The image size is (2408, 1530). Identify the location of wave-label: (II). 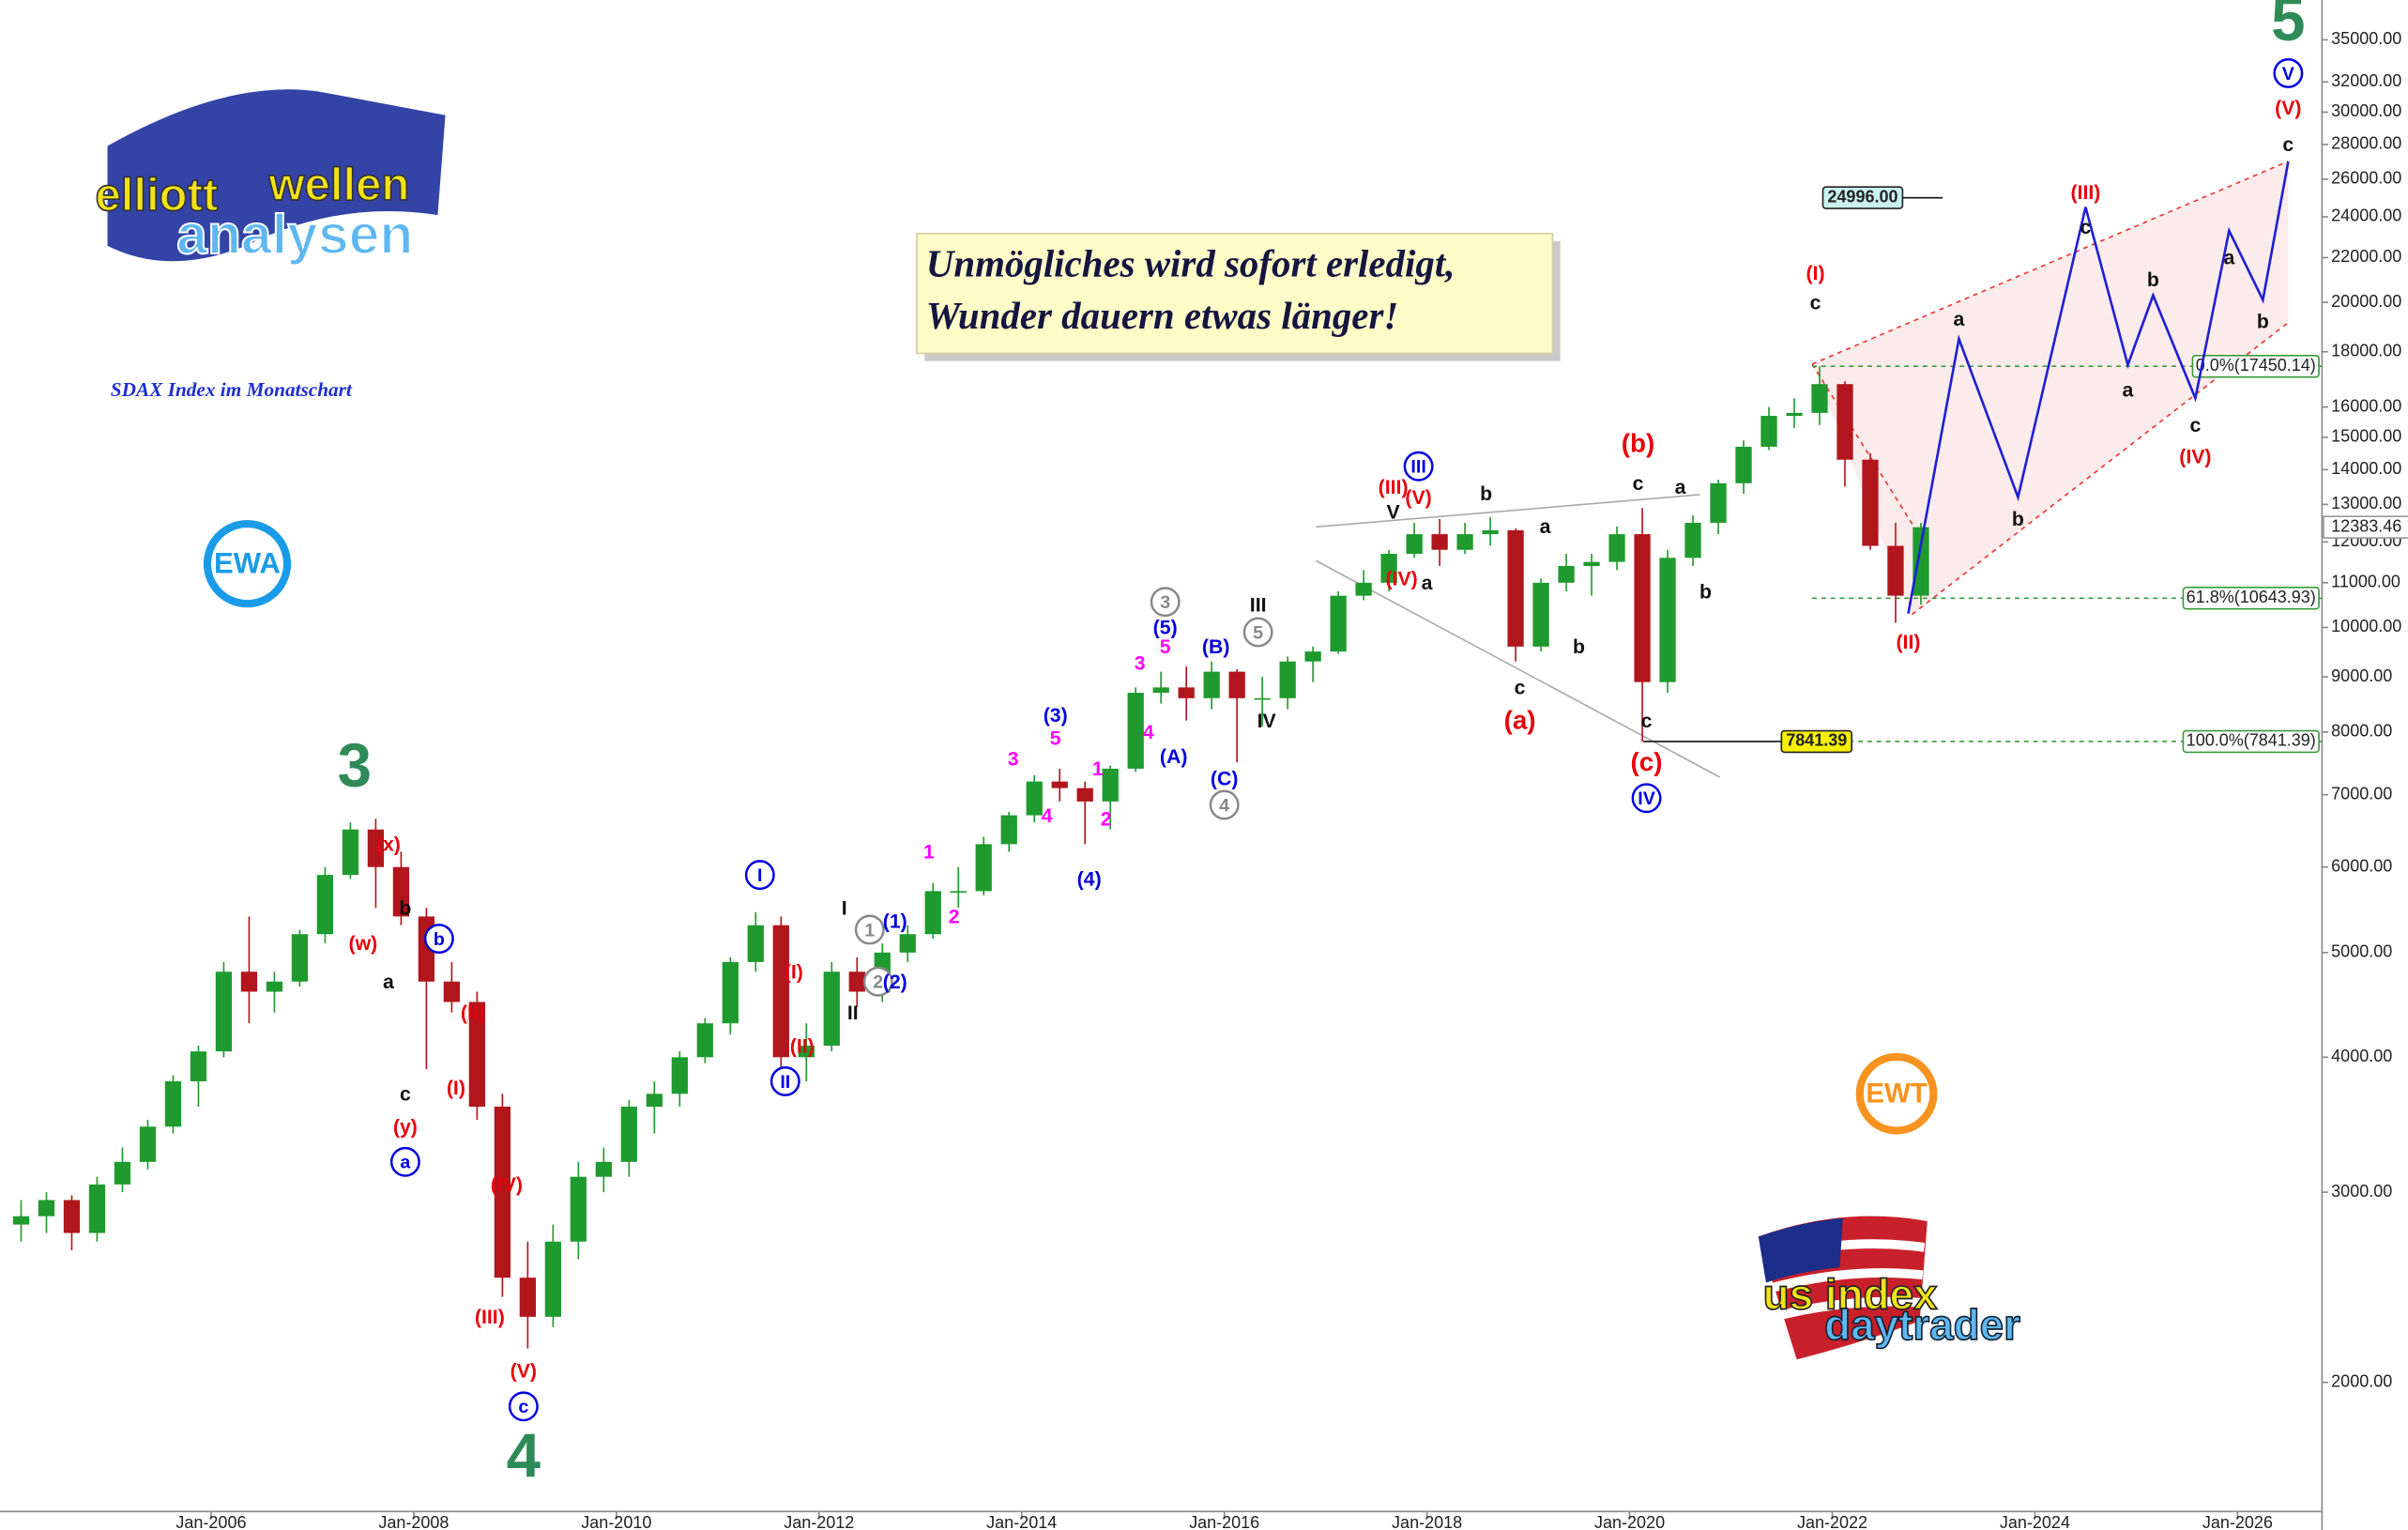
(802, 1045).